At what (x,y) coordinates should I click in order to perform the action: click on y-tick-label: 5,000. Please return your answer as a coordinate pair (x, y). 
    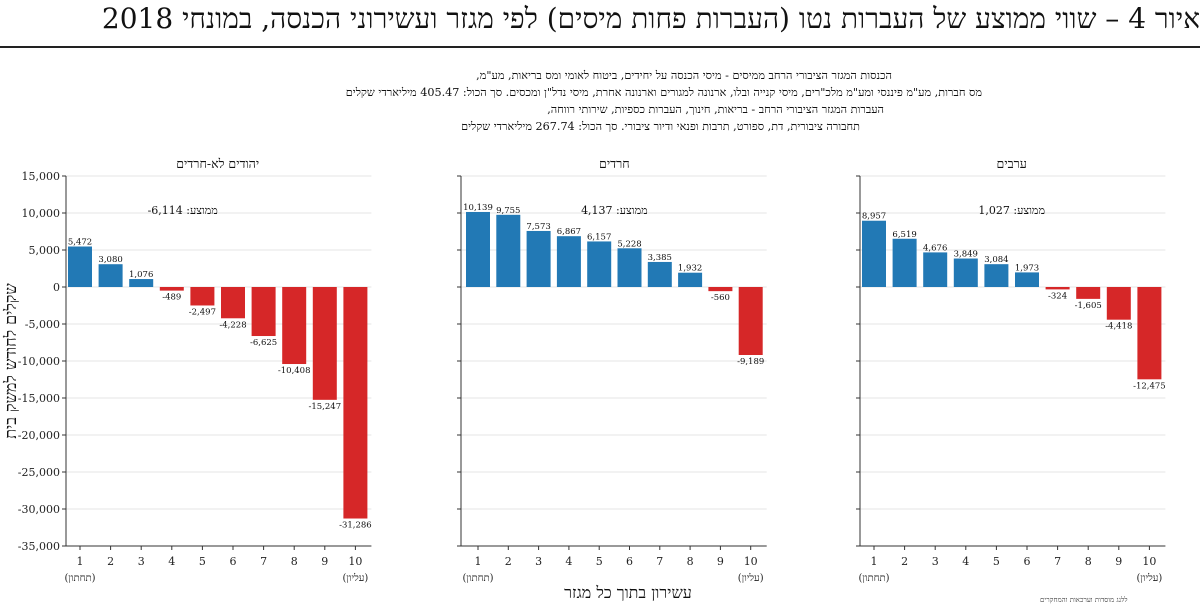
    Looking at the image, I should click on (45, 250).